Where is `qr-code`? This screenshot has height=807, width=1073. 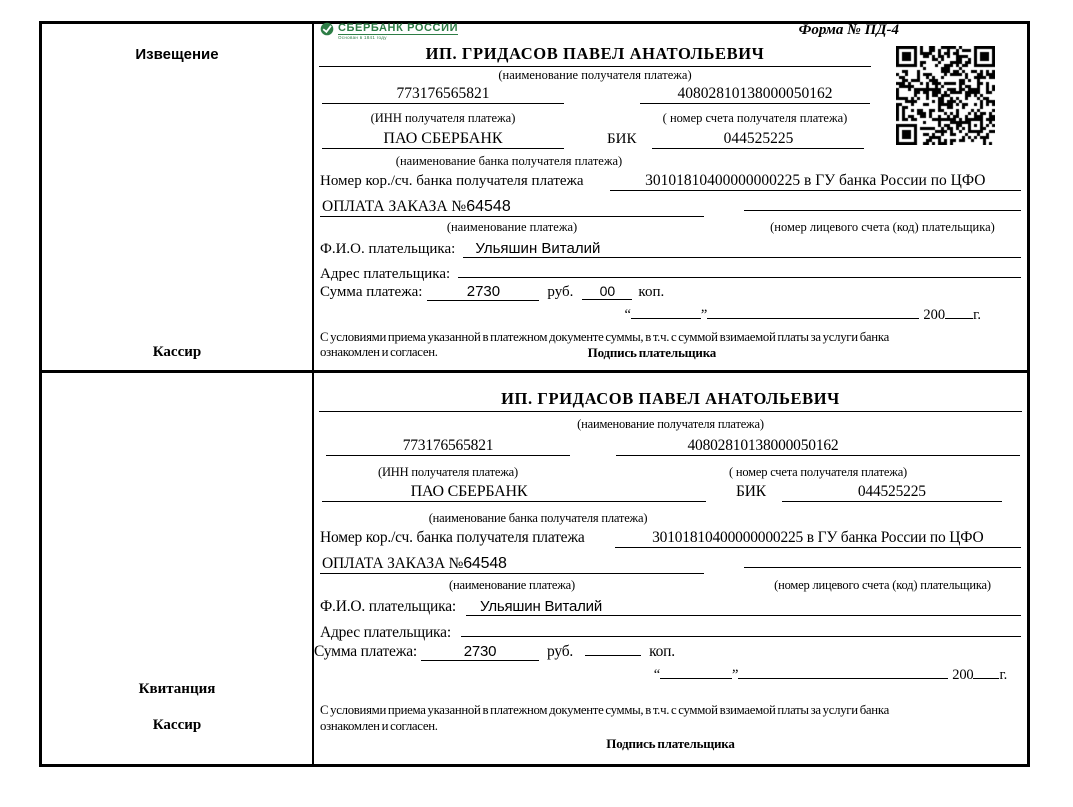 qr-code is located at coordinates (945, 95).